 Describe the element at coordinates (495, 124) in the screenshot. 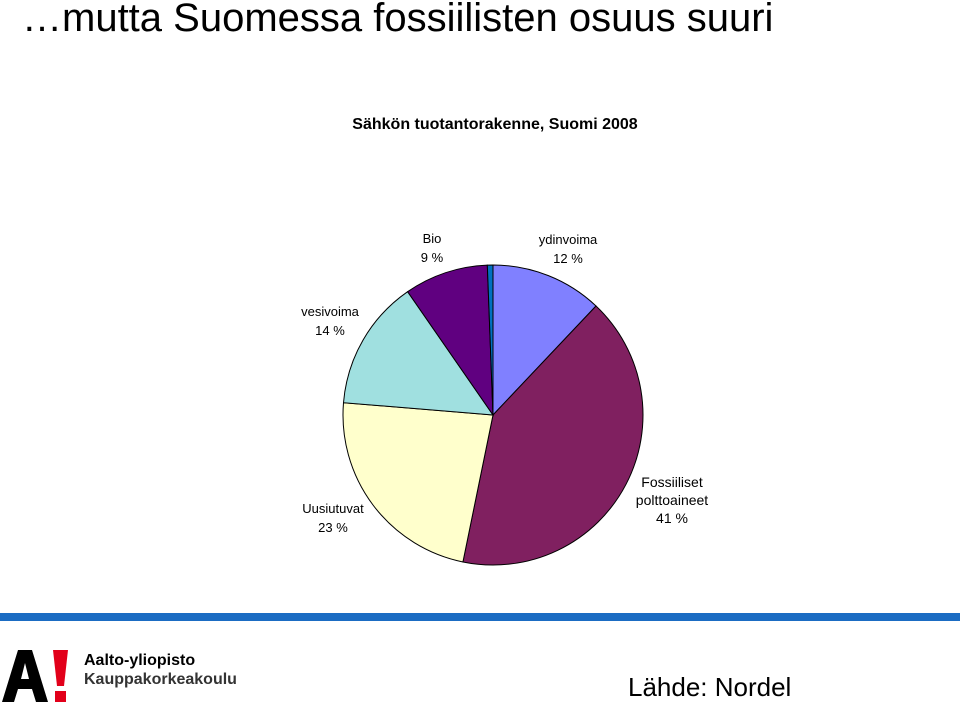

I see `chart-title: Sähkön tuotantorakenne, Suomi 2008` at that location.